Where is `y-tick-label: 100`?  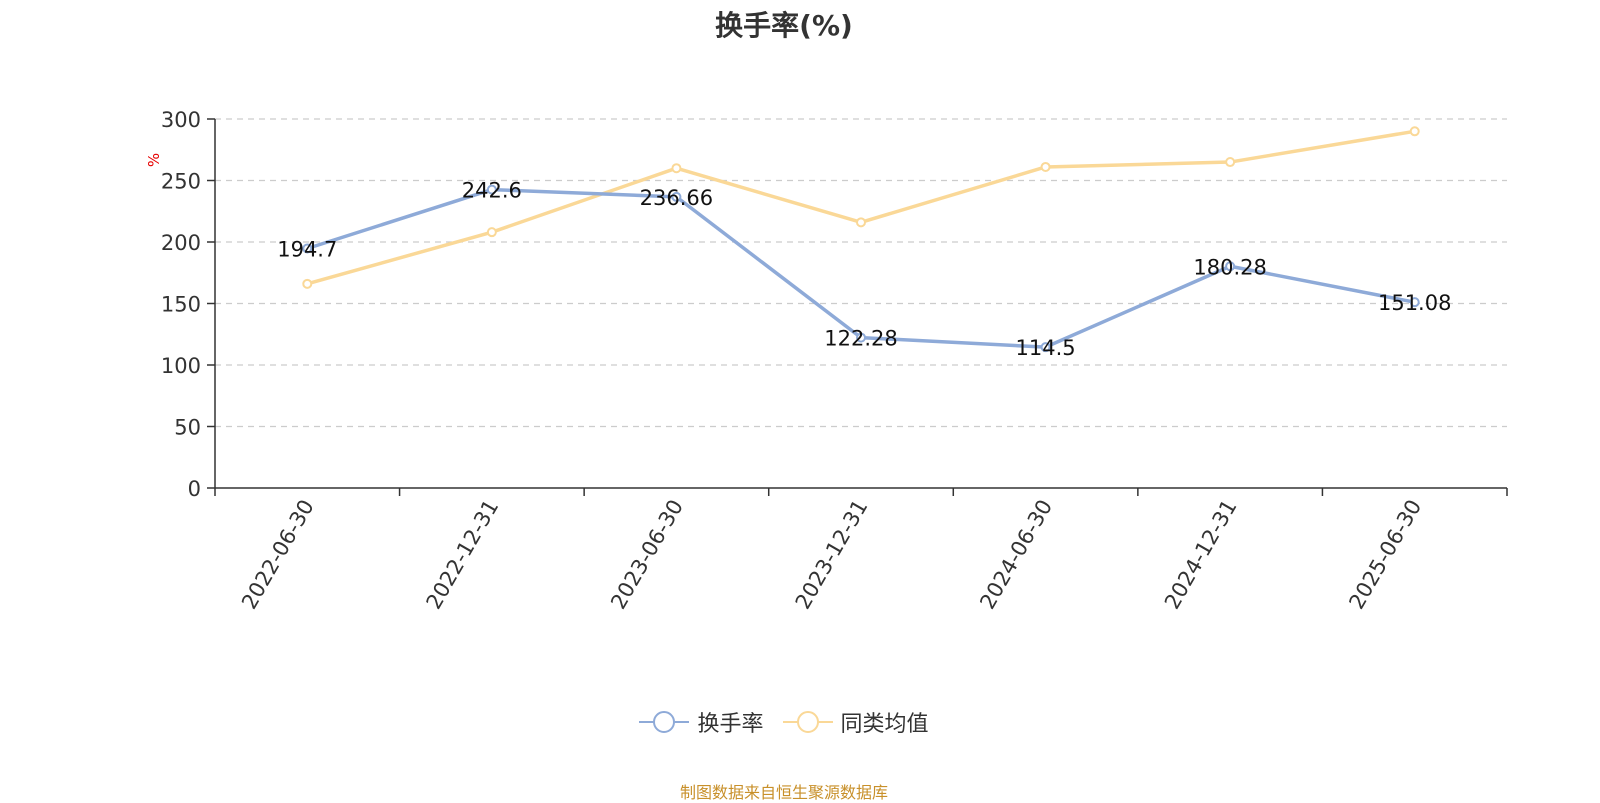 y-tick-label: 100 is located at coordinates (181, 366).